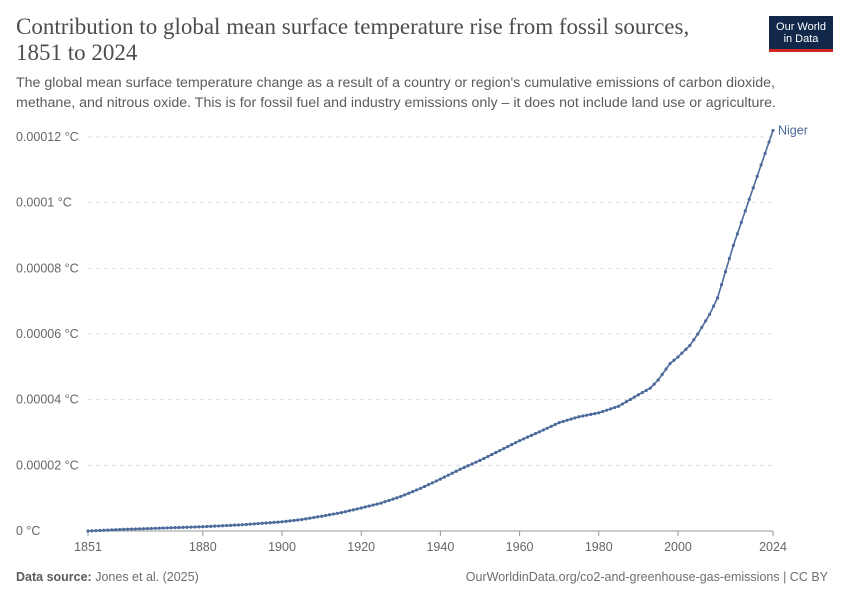  Describe the element at coordinates (28, 531) in the screenshot. I see `y-tick-label: 0 °C` at that location.